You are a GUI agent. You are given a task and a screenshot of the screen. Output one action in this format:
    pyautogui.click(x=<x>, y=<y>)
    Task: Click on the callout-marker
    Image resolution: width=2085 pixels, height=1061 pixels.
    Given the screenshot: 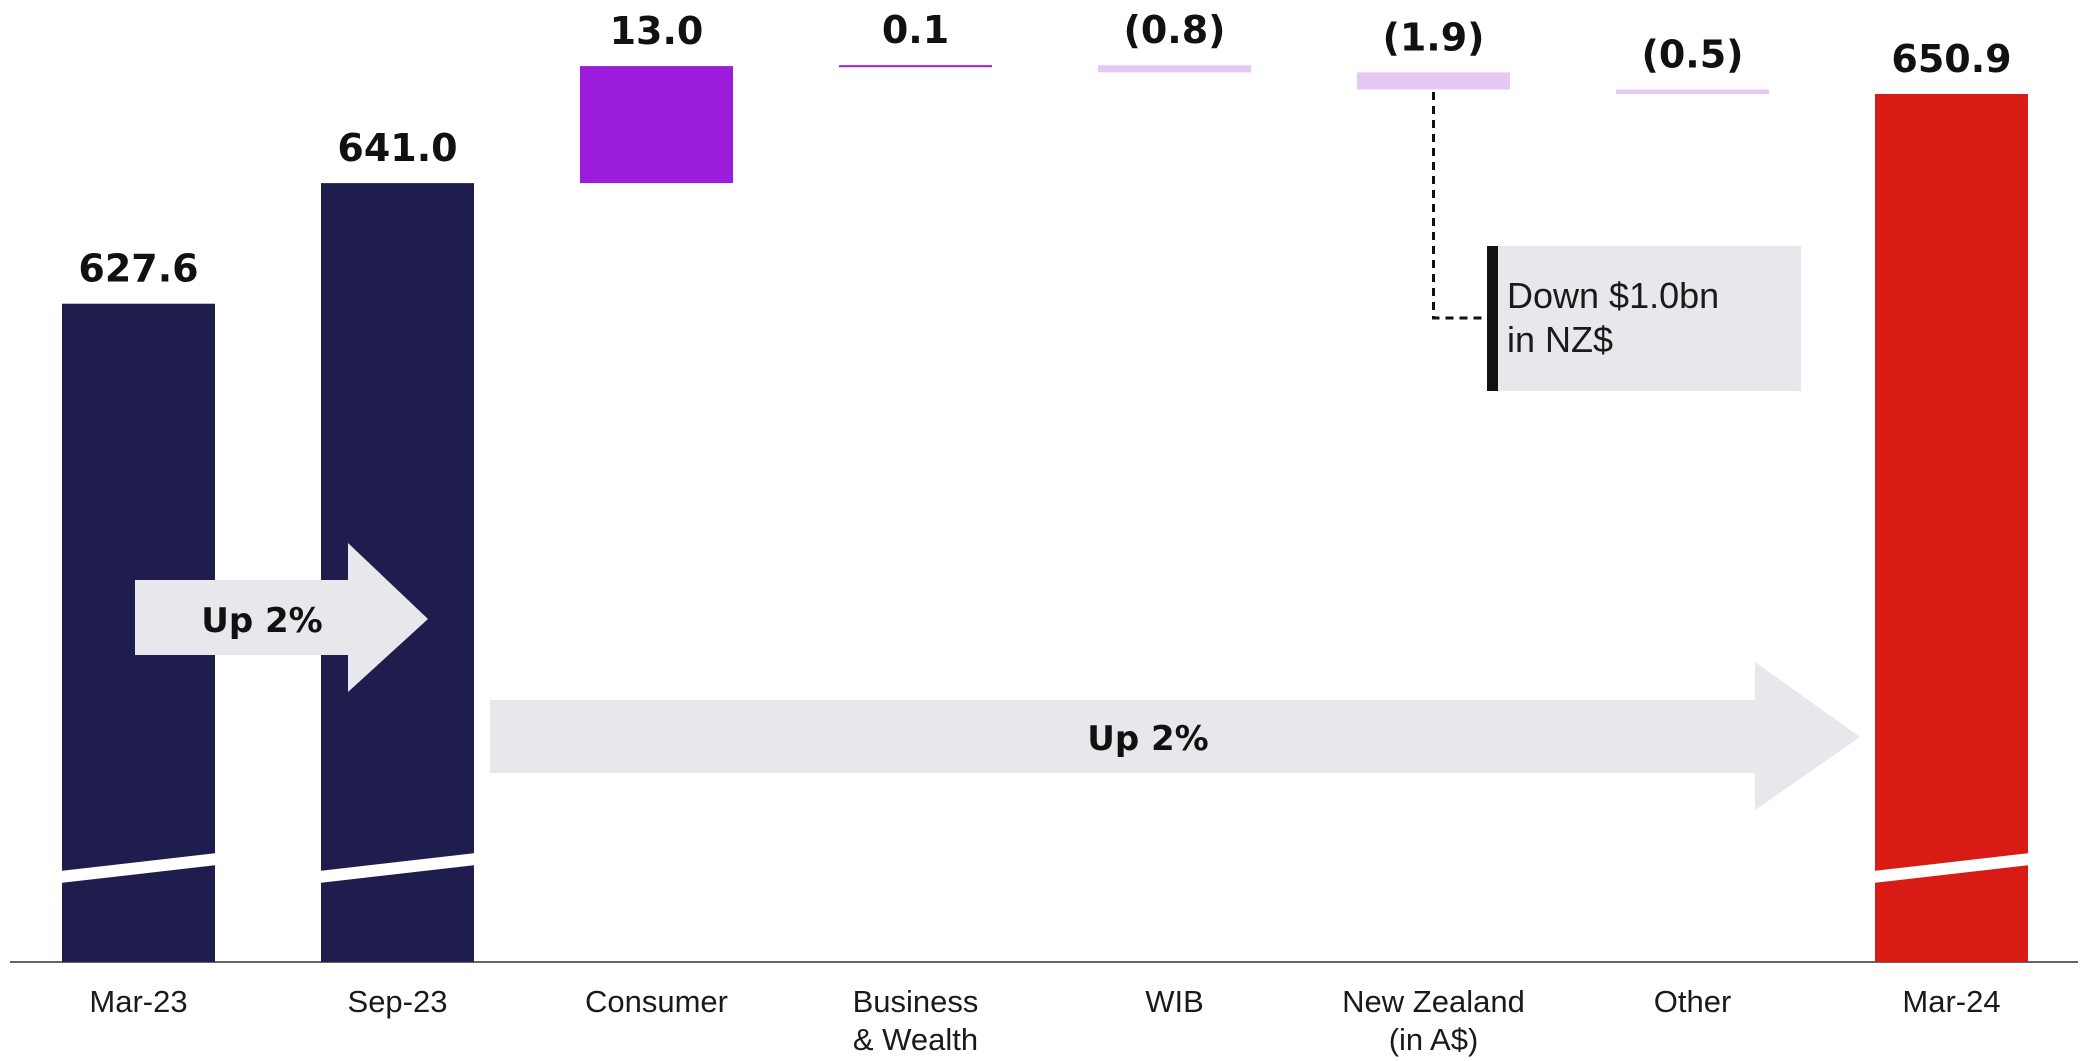 What is the action you would take?
    pyautogui.click(x=1492, y=318)
    